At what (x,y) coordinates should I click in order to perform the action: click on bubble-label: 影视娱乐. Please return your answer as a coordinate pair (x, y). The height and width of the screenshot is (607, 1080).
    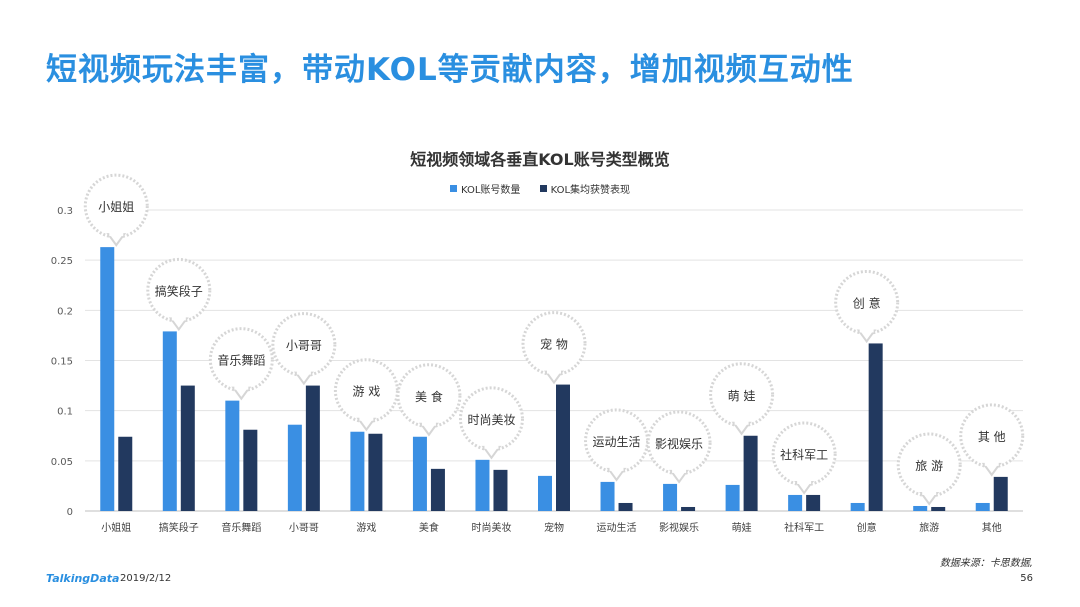
    Looking at the image, I should click on (679, 443).